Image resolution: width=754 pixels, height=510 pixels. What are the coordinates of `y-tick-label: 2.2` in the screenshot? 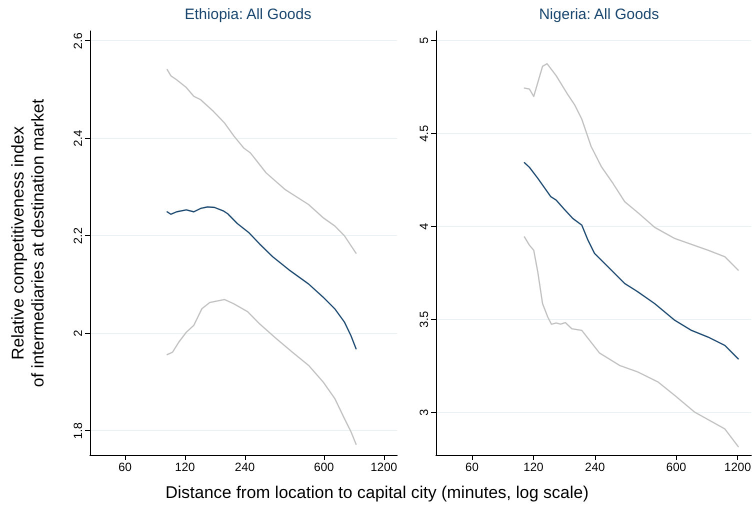 It's located at (78, 235).